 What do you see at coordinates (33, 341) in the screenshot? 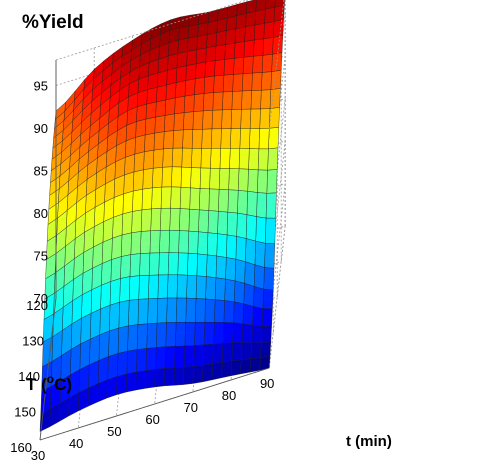
I see `y-tick-label: 130` at bounding box center [33, 341].